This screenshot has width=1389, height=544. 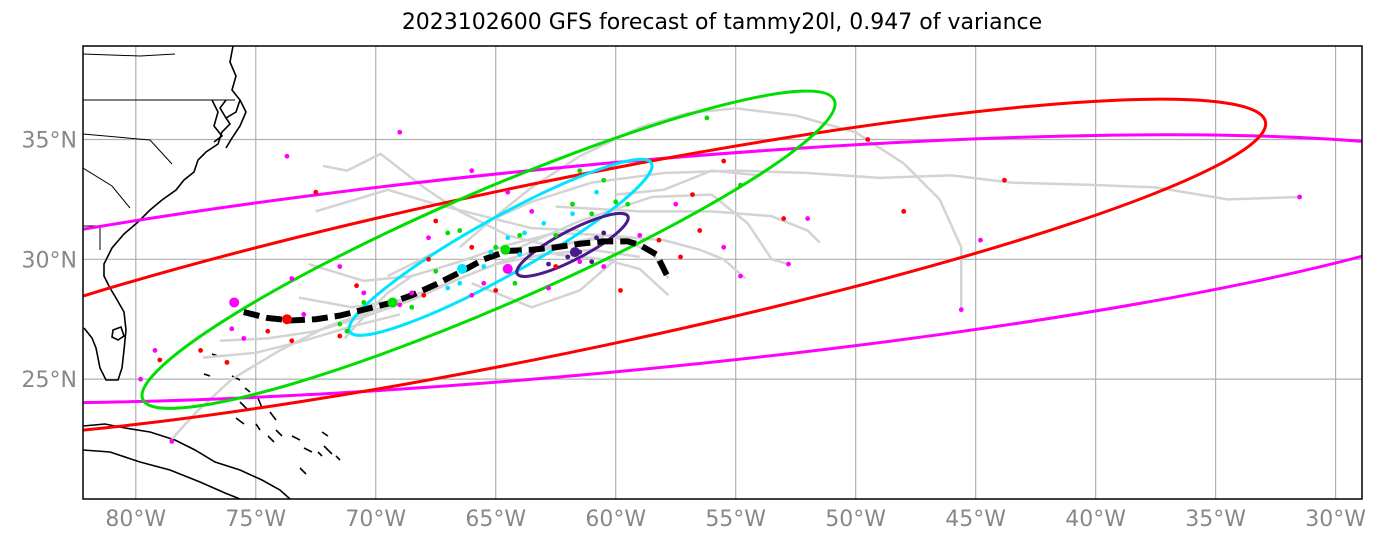 I want to click on lat-tick-label: 30°N, so click(x=49, y=260).